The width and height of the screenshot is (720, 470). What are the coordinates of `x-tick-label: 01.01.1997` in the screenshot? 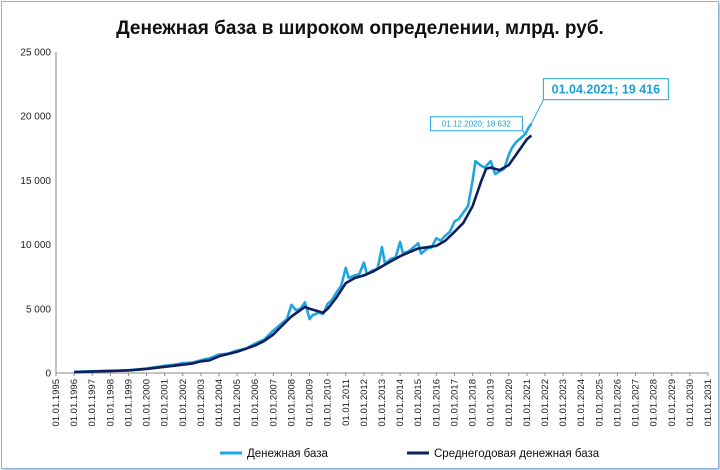 It's located at (92, 403).